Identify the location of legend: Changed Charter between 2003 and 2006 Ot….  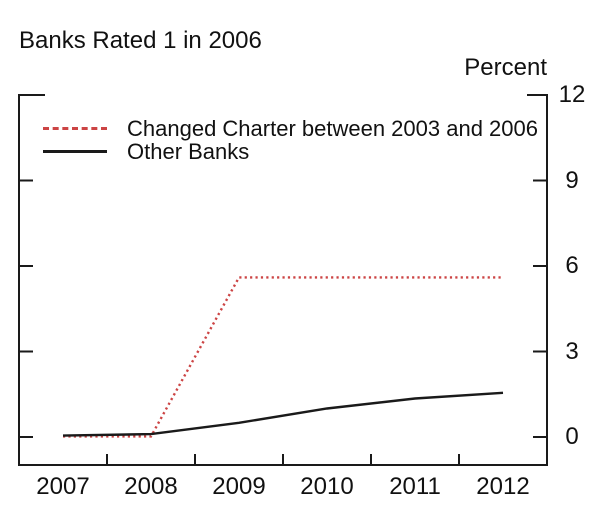
(290, 140).